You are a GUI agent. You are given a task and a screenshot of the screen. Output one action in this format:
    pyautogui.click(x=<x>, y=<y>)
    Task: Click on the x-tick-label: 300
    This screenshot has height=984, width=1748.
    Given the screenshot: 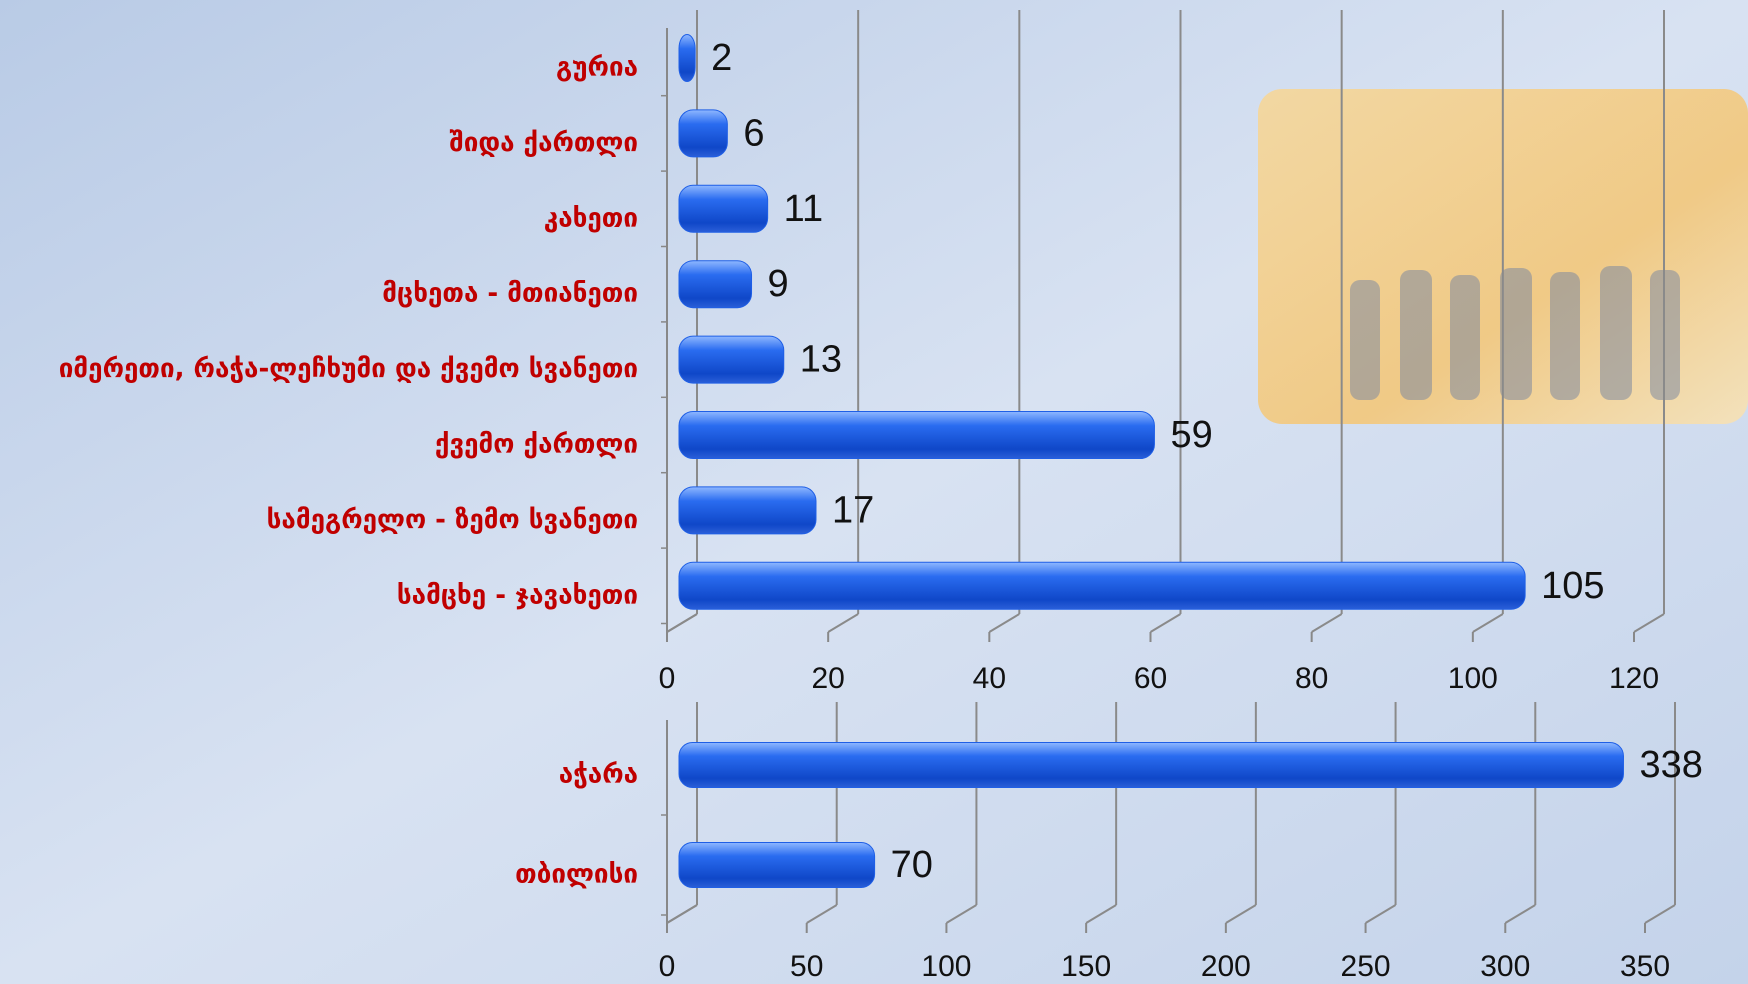 What is the action you would take?
    pyautogui.click(x=1505, y=966)
    